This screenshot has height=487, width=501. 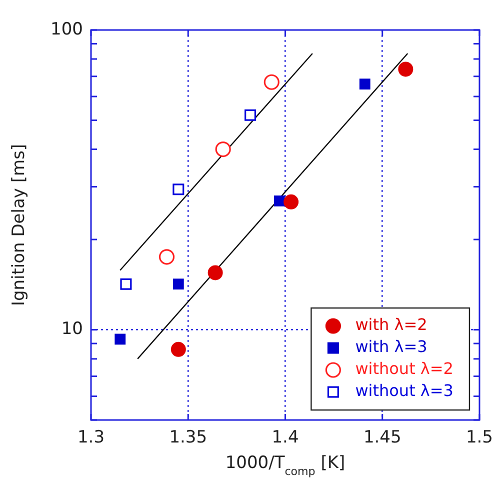 I want to click on x-tick-label: 1.5, so click(x=480, y=438).